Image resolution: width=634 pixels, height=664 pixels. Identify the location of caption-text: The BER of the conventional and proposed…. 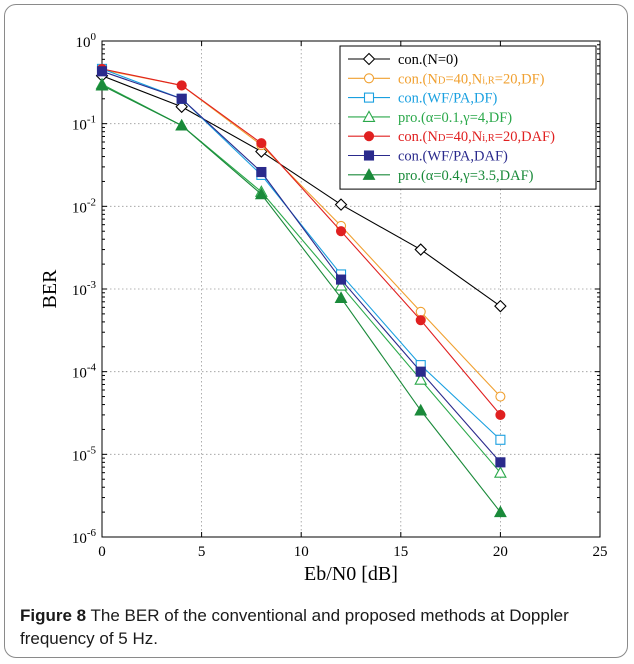
(294, 627).